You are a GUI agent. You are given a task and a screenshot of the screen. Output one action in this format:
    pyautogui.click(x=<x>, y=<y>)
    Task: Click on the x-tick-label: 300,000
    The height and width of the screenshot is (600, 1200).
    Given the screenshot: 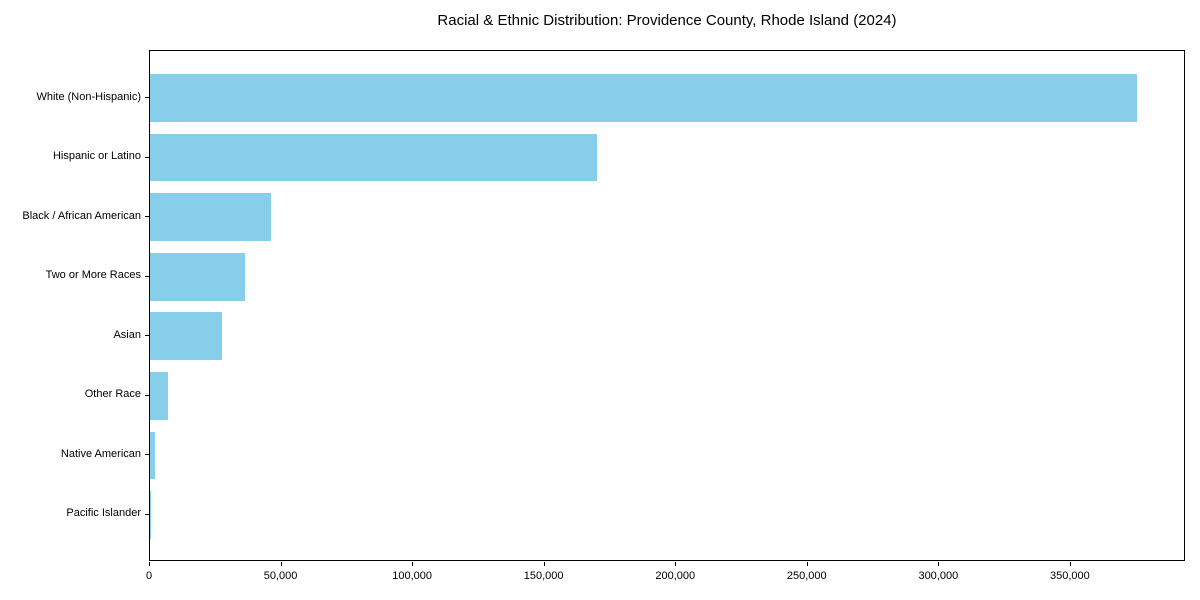 What is the action you would take?
    pyautogui.click(x=938, y=576)
    